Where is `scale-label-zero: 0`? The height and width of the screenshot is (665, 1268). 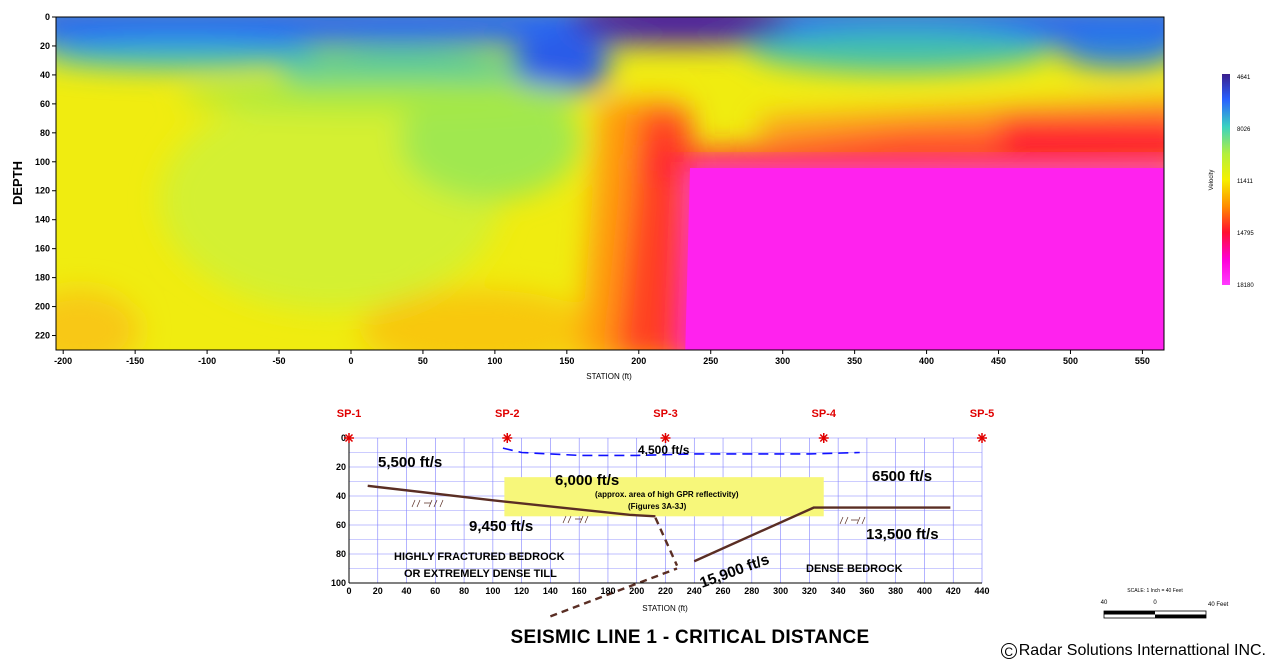
scale-label-zero: 0 is located at coordinates (1155, 603).